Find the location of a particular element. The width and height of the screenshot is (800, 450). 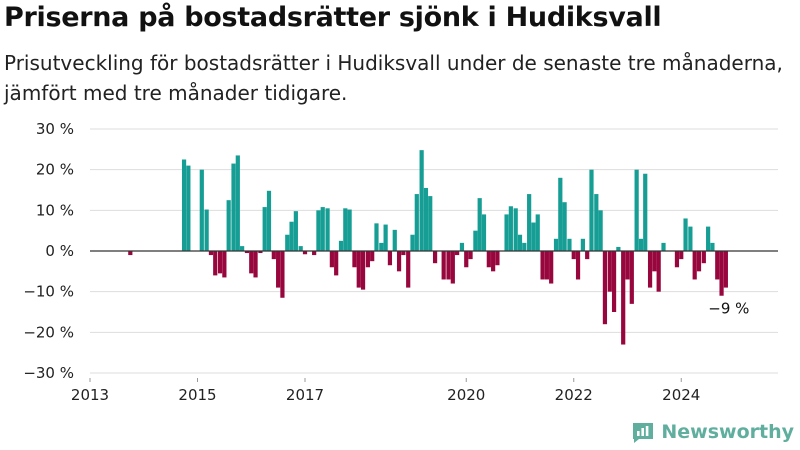

y-tick-label: 0 % is located at coordinates (59, 251).